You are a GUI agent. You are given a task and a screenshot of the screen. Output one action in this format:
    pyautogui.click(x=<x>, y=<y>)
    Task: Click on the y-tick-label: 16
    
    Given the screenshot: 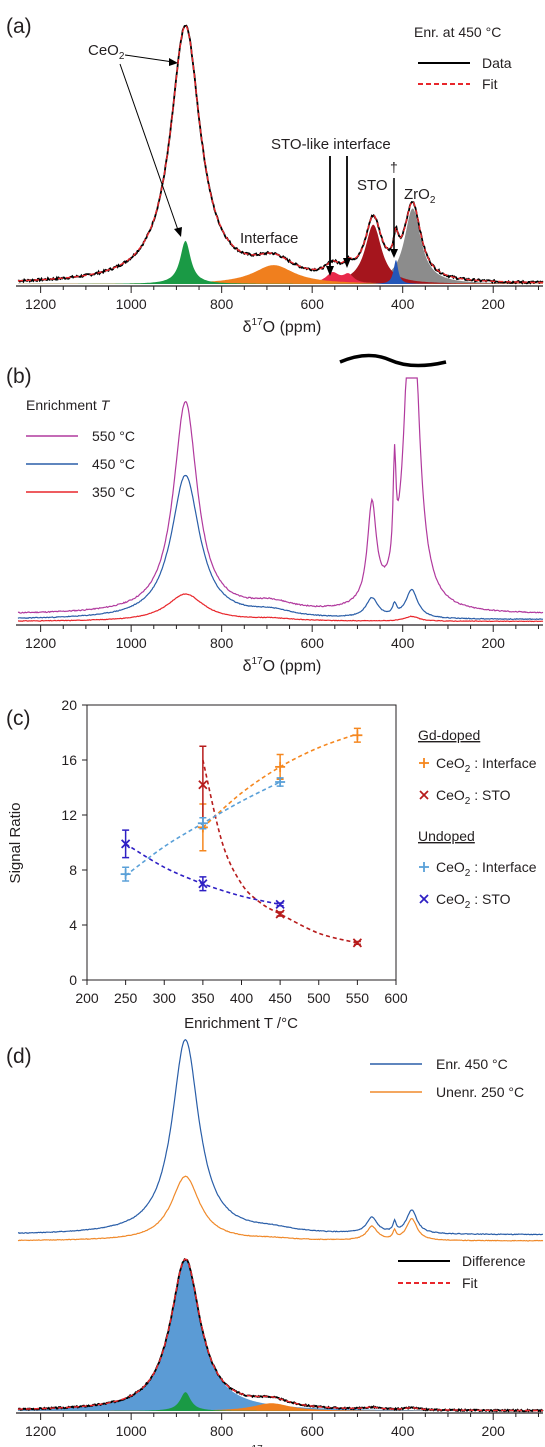 What is the action you would take?
    pyautogui.click(x=69, y=760)
    